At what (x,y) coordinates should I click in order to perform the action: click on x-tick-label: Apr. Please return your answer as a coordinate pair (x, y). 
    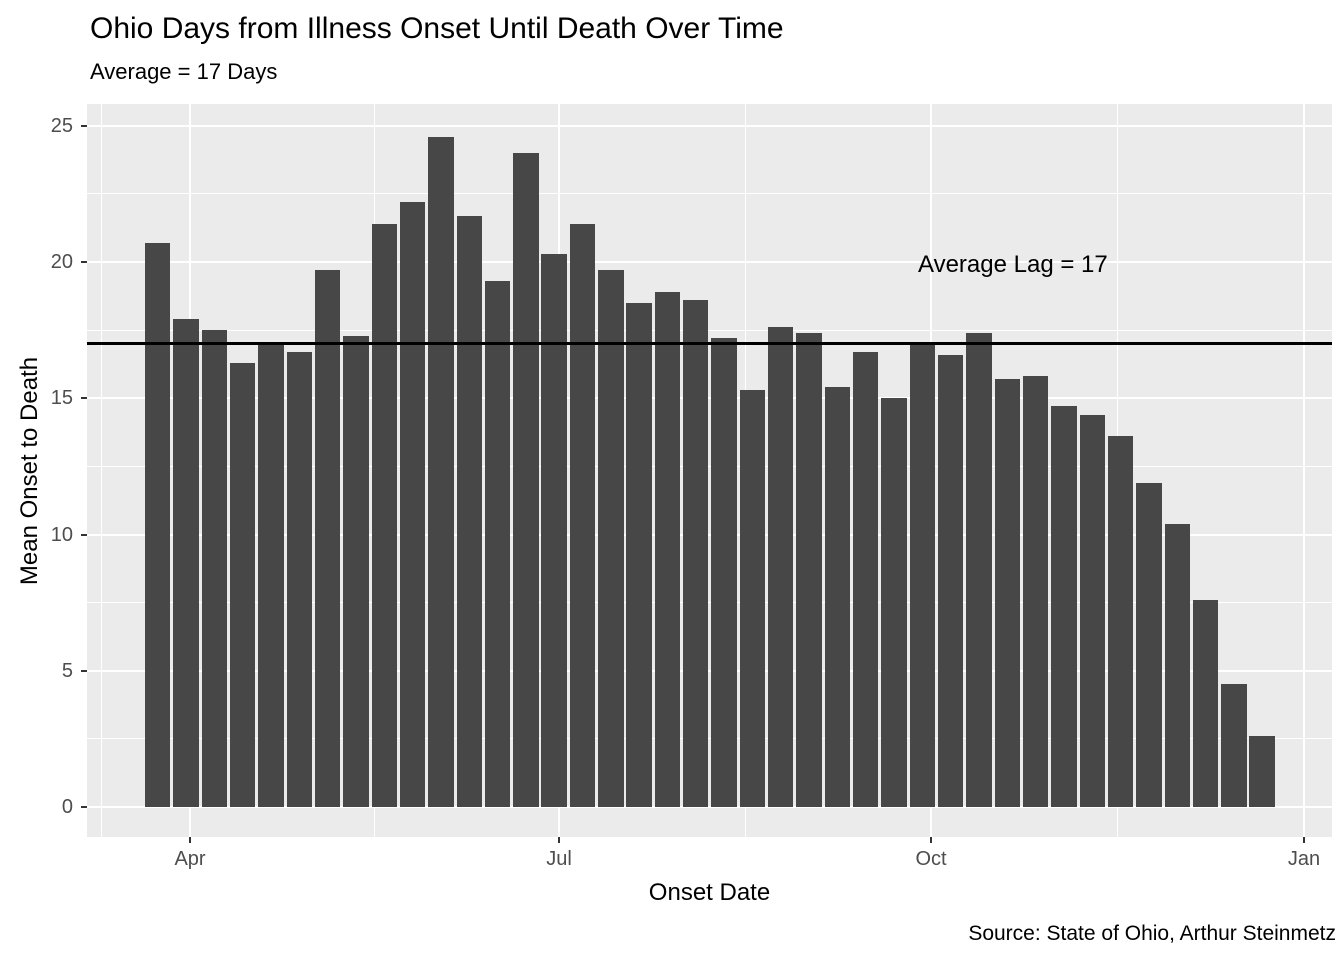
    Looking at the image, I should click on (190, 859).